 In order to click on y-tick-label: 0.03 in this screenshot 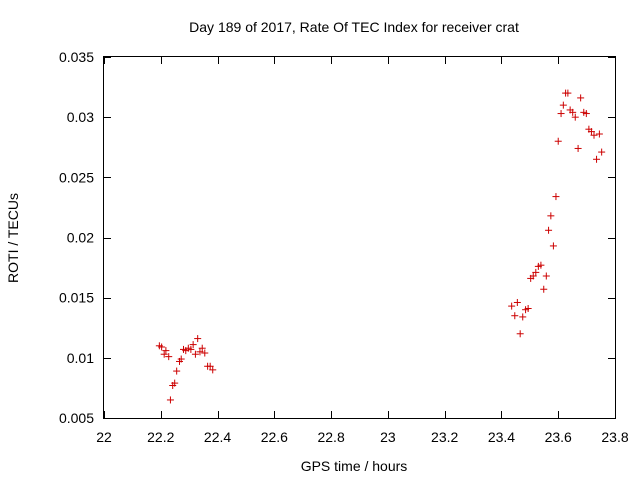, I will do `click(80, 117)`.